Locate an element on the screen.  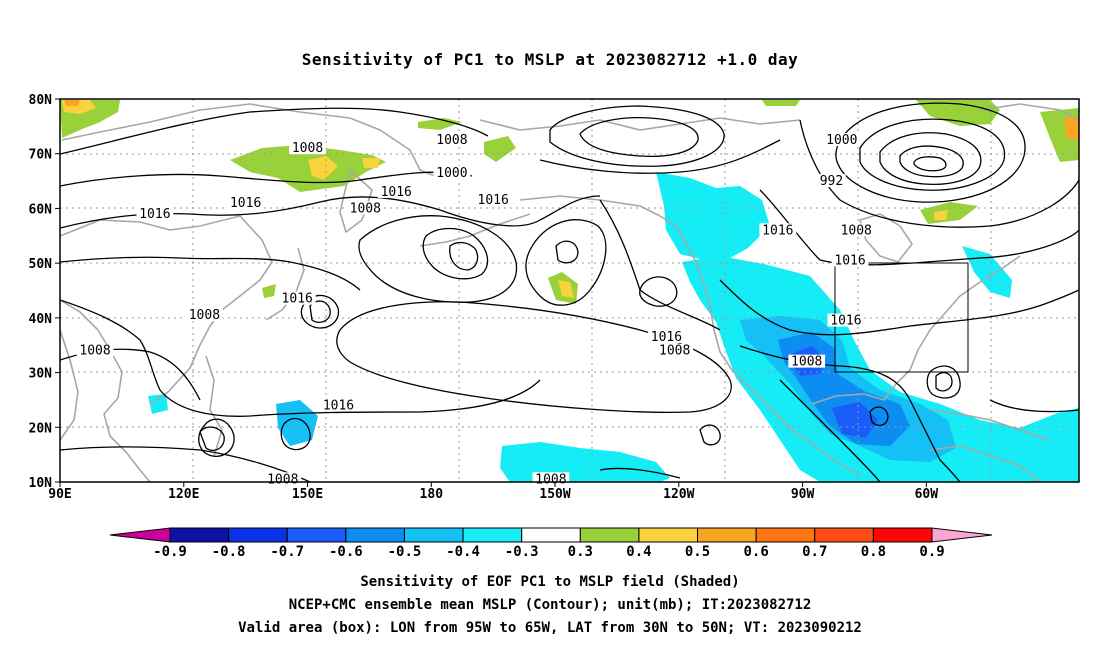
coastline-gulf-of-mexico is located at coordinates (861, 387).